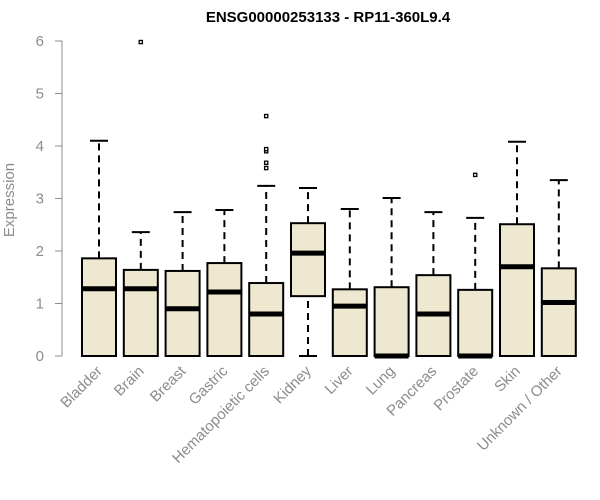  I want to click on y-axis-label: Expression, so click(9, 200).